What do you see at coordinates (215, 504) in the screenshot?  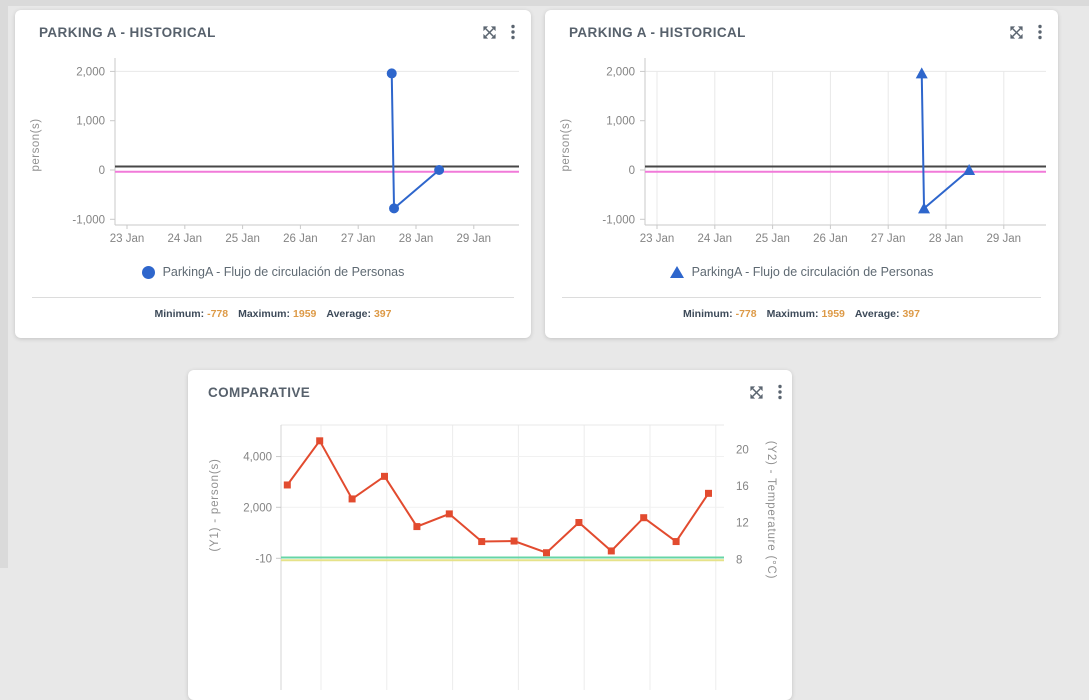 I see `svg-text: (Y1) - person(s)` at bounding box center [215, 504].